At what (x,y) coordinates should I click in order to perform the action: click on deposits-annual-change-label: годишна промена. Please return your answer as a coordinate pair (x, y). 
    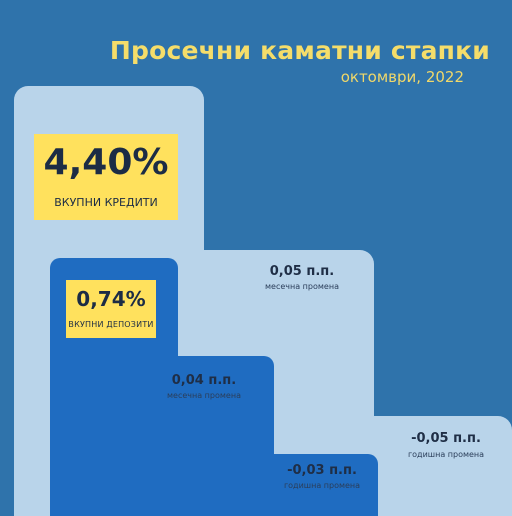
    Looking at the image, I should click on (322, 485).